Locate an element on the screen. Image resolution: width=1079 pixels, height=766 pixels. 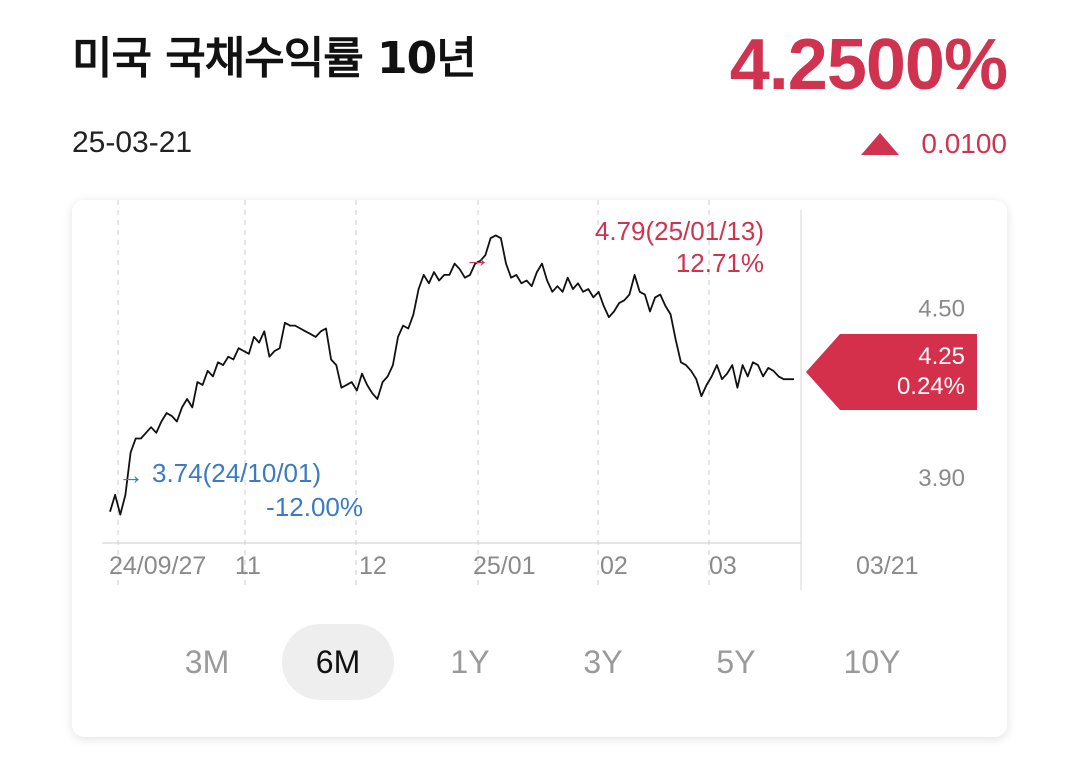
period-tab-1y: 1Y is located at coordinates (470, 662).